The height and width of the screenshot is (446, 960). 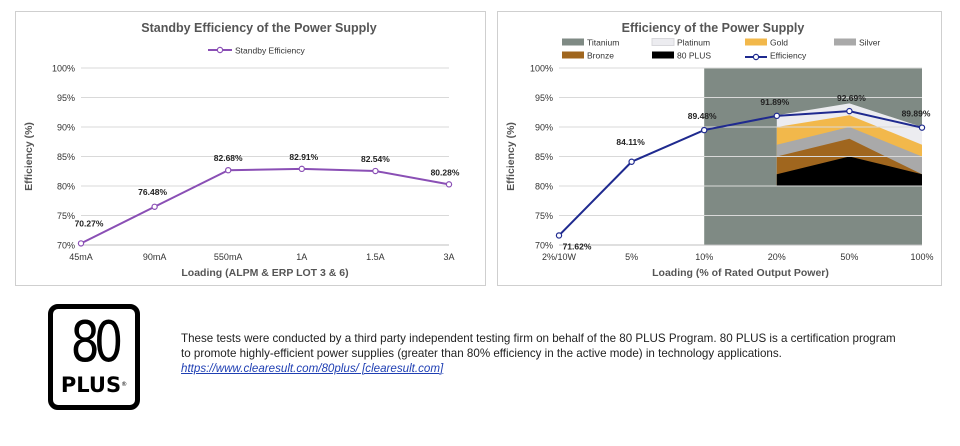 I want to click on chart-title: Standby Efficiency of the Power Supply, so click(x=259, y=28).